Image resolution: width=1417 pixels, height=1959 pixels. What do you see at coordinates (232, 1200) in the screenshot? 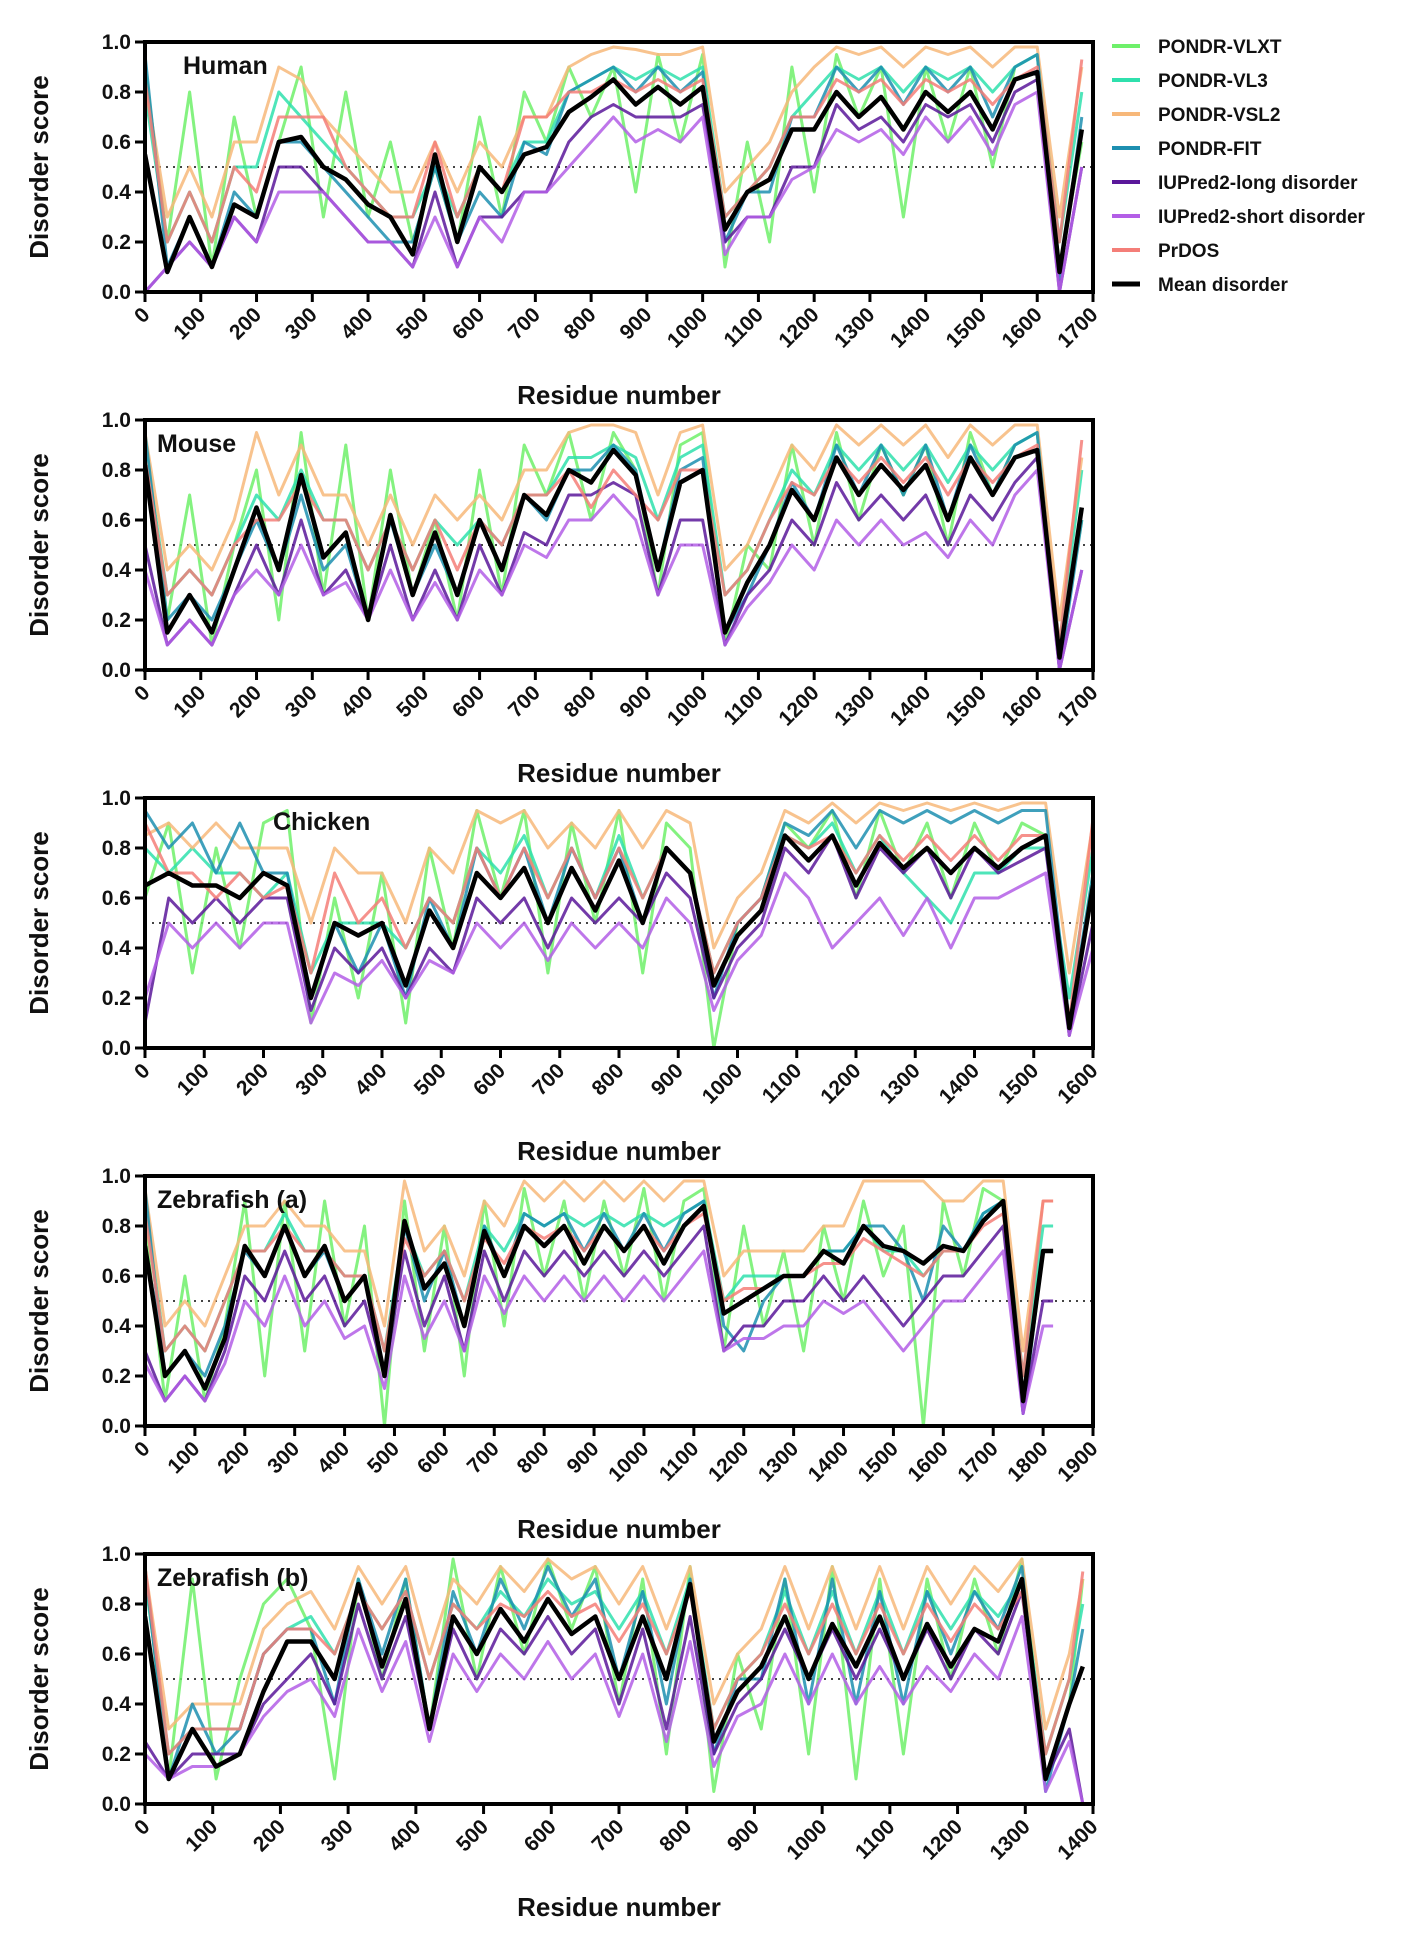
I see `panel-title: Zebrafish (a)` at bounding box center [232, 1200].